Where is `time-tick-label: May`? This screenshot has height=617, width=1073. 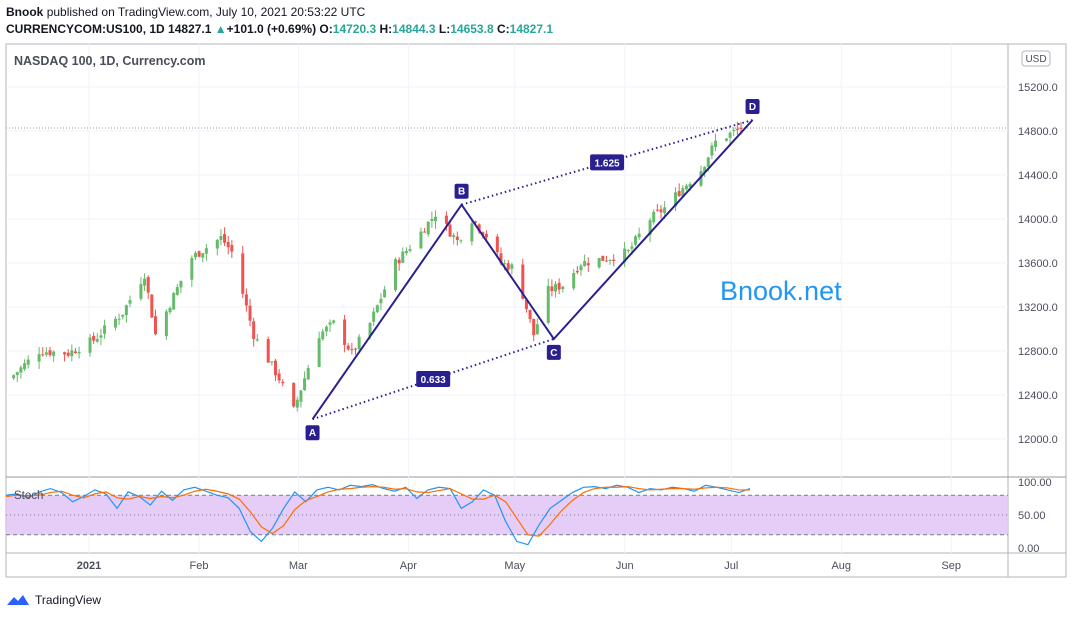
time-tick-label: May is located at coordinates (514, 566).